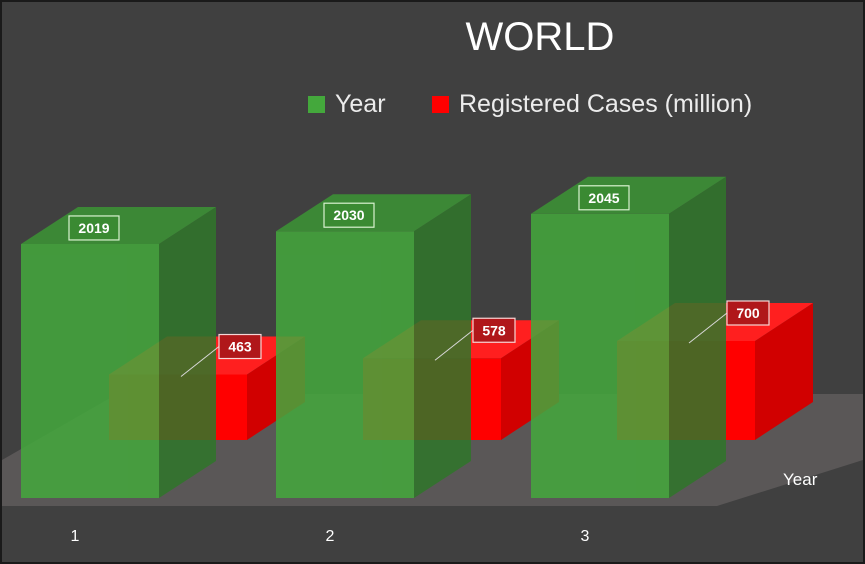 Image resolution: width=865 pixels, height=564 pixels. What do you see at coordinates (440, 104) in the screenshot?
I see `legend-swatch-registered-cases` at bounding box center [440, 104].